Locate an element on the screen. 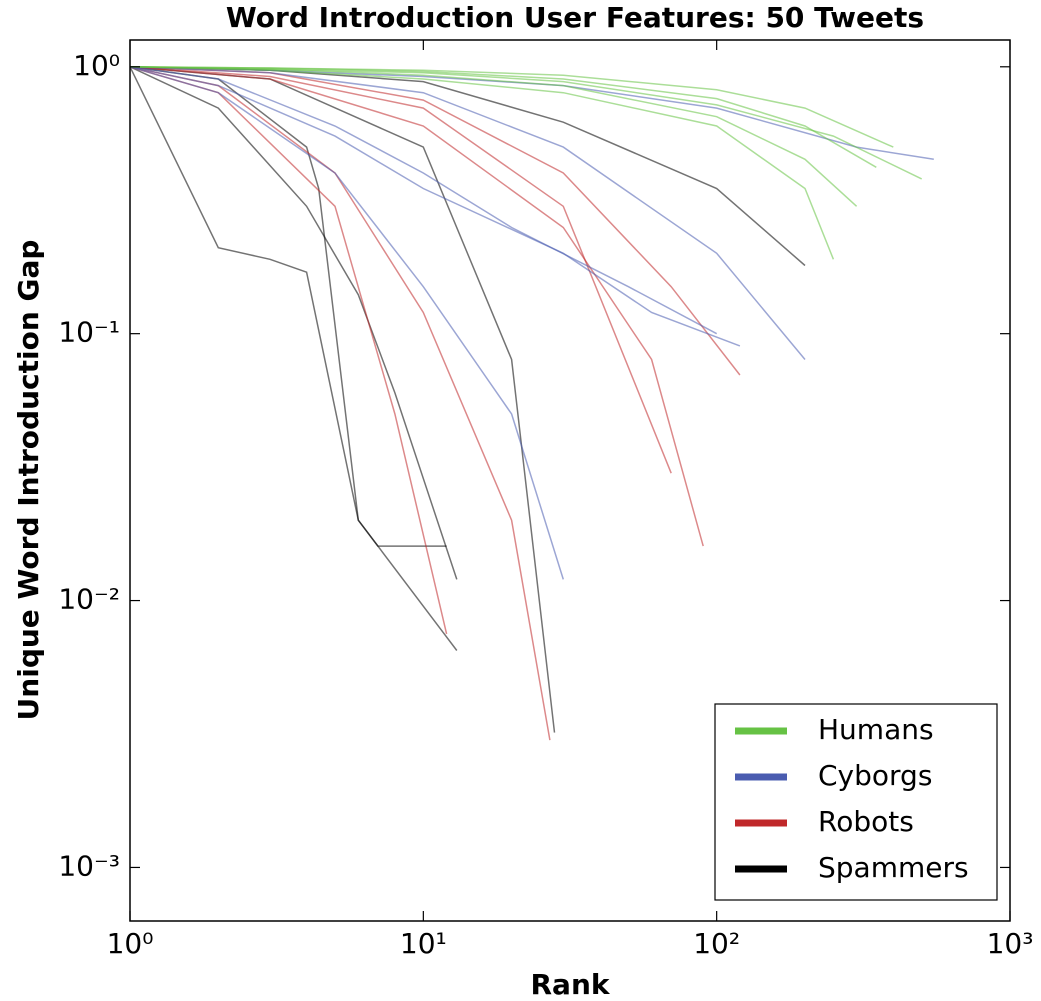 Image resolution: width=1041 pixels, height=1001 pixels. x-tick-label: 10¹ is located at coordinates (423, 943).